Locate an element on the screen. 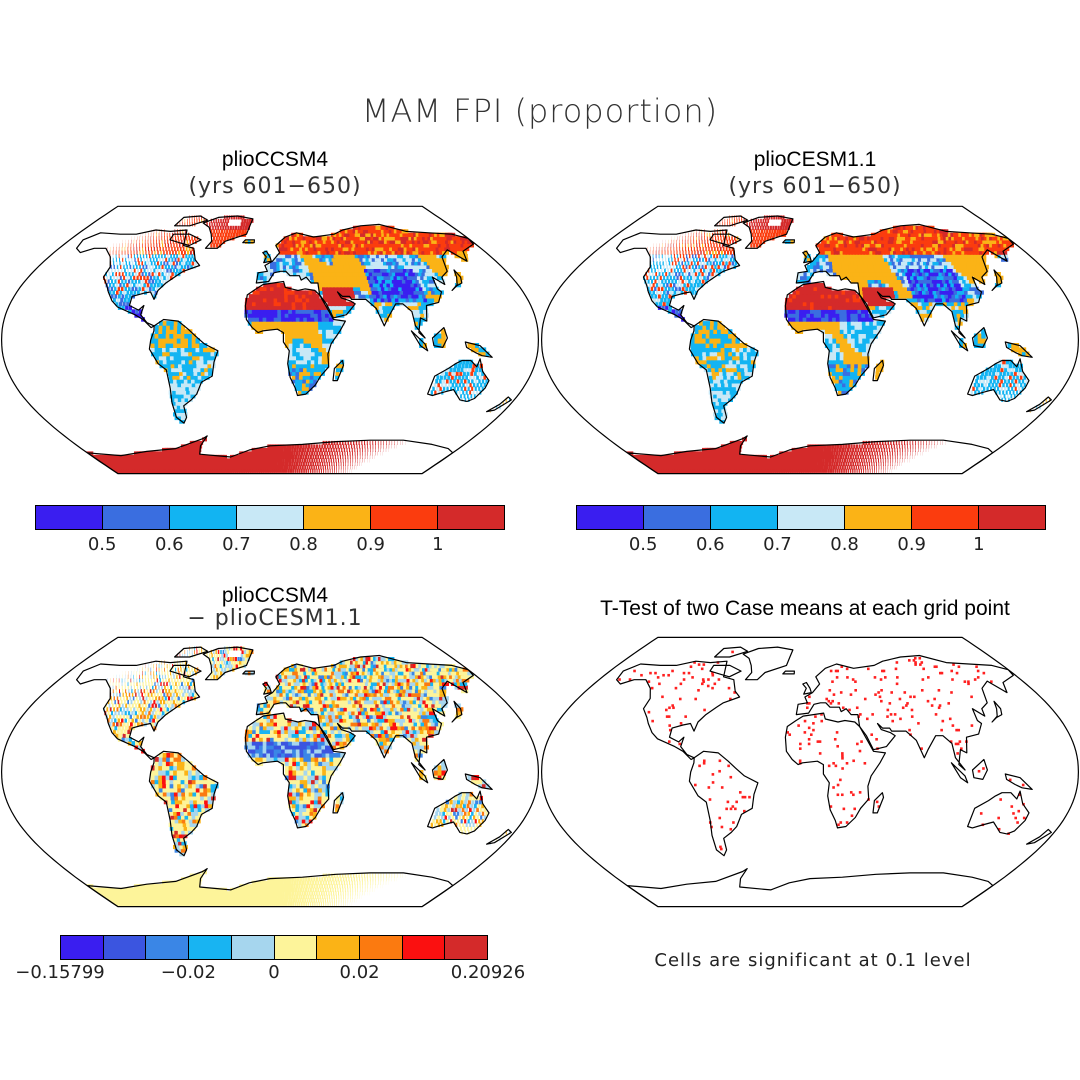 The image size is (1080, 1080). colorbar-tick-label: 0.02 is located at coordinates (359, 972).